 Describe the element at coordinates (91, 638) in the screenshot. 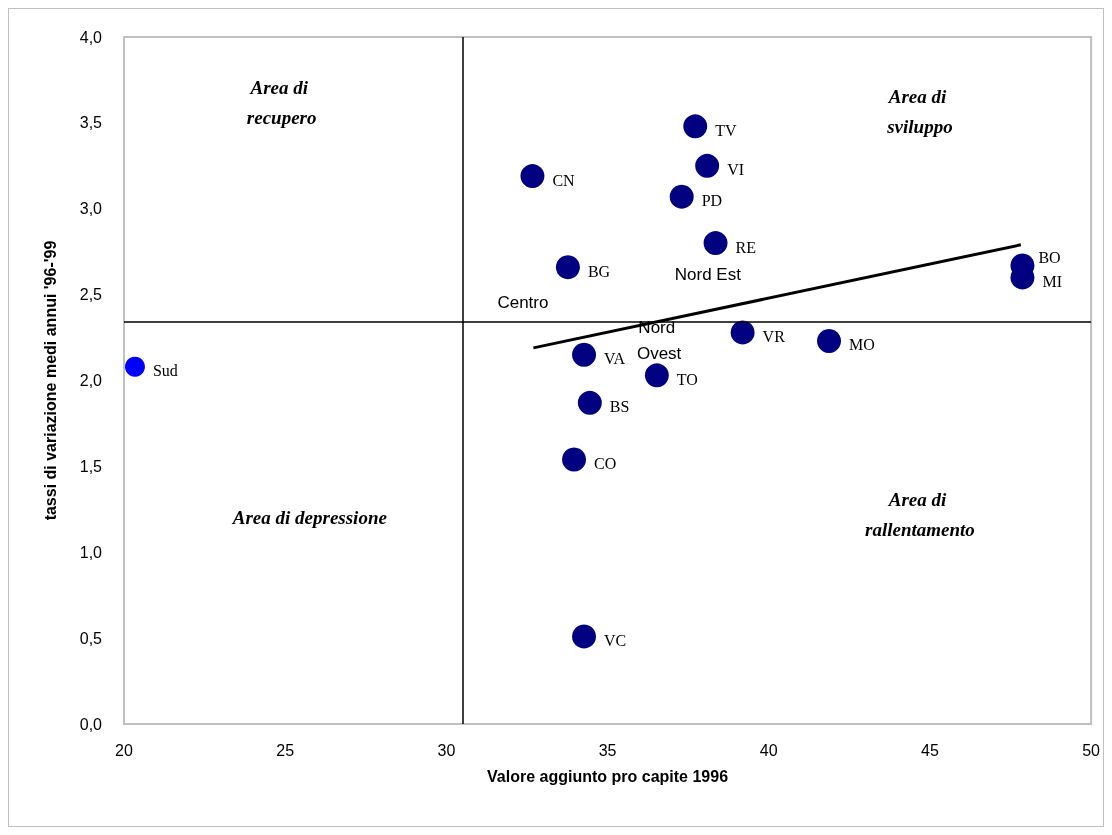

I see `y-tick-label: 0,5` at that location.